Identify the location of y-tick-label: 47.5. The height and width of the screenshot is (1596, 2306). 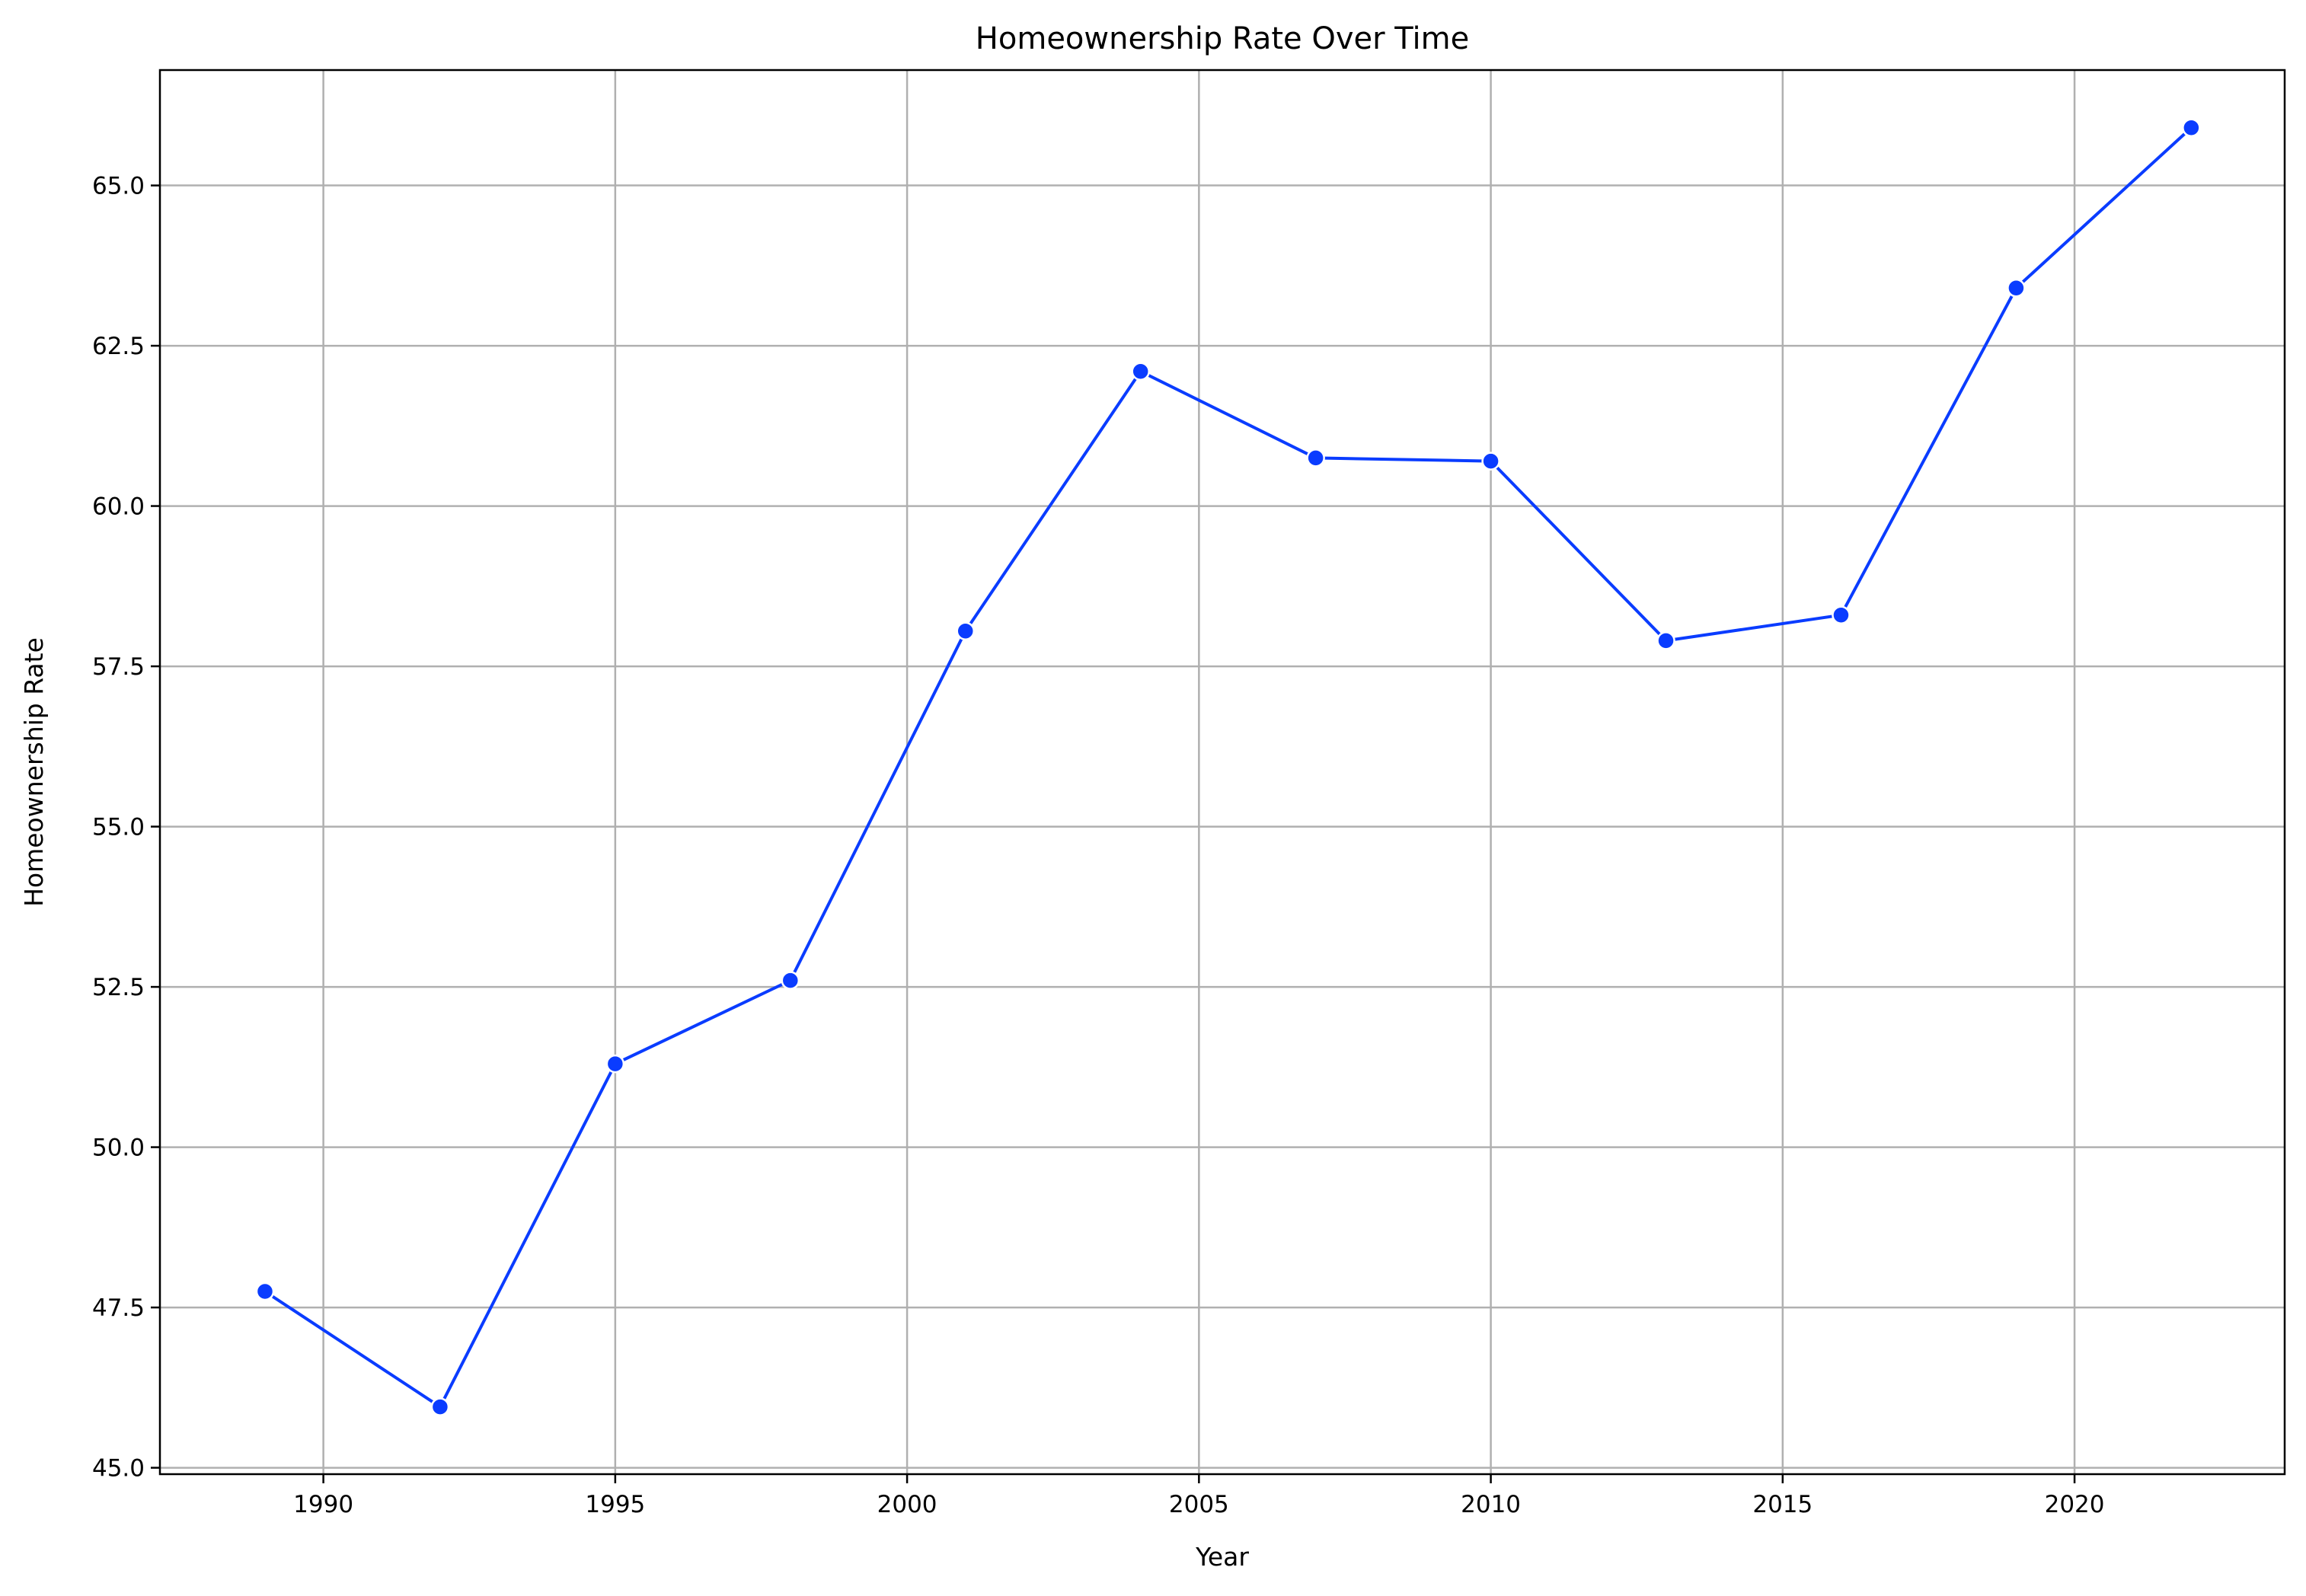
(119, 1308).